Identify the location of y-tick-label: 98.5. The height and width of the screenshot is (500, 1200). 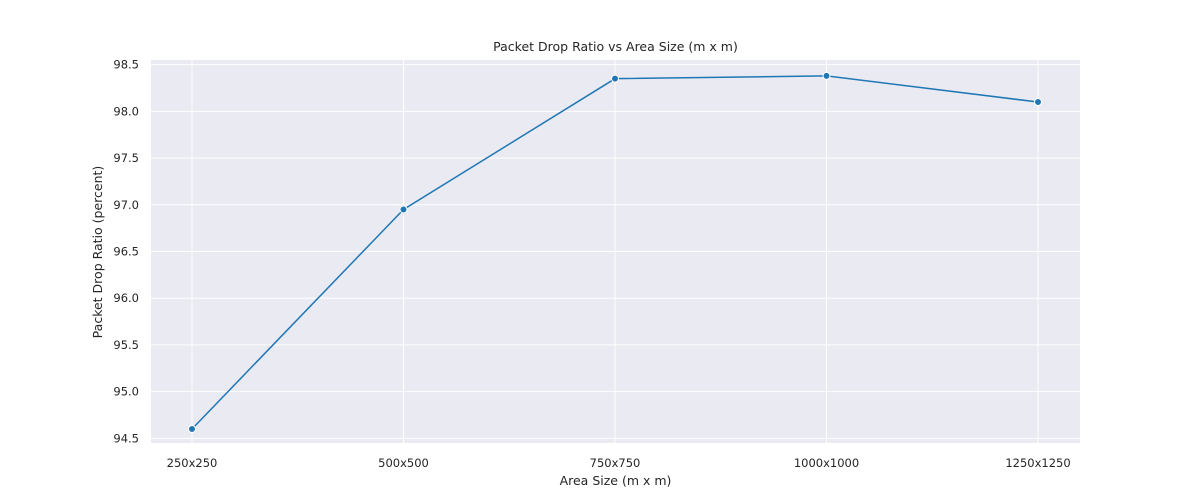
(126, 65).